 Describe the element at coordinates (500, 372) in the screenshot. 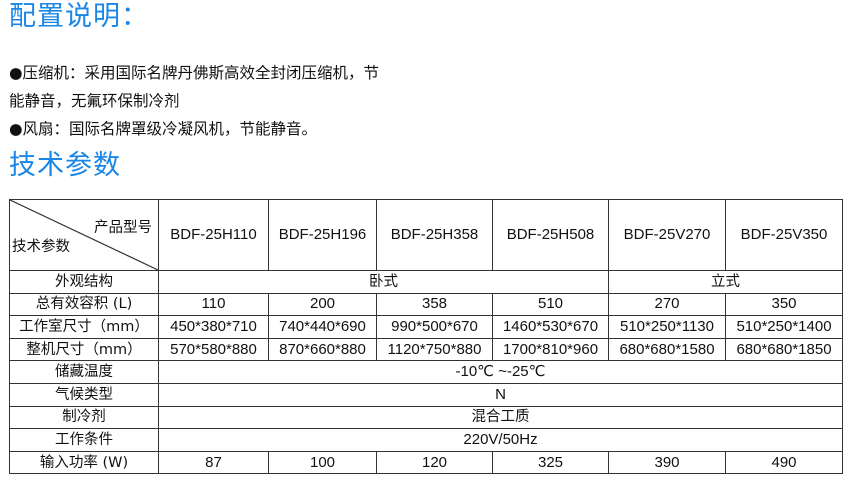

I see `table-cell: -10℃ ~-25℃` at that location.